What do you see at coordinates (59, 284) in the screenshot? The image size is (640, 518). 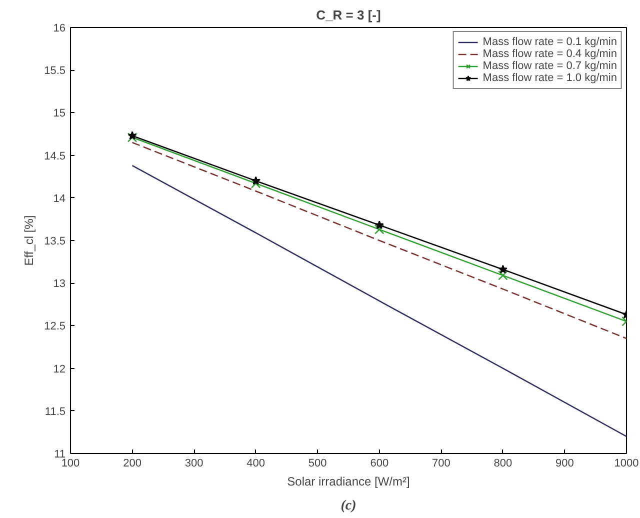 I see `y-tick-label: 13` at bounding box center [59, 284].